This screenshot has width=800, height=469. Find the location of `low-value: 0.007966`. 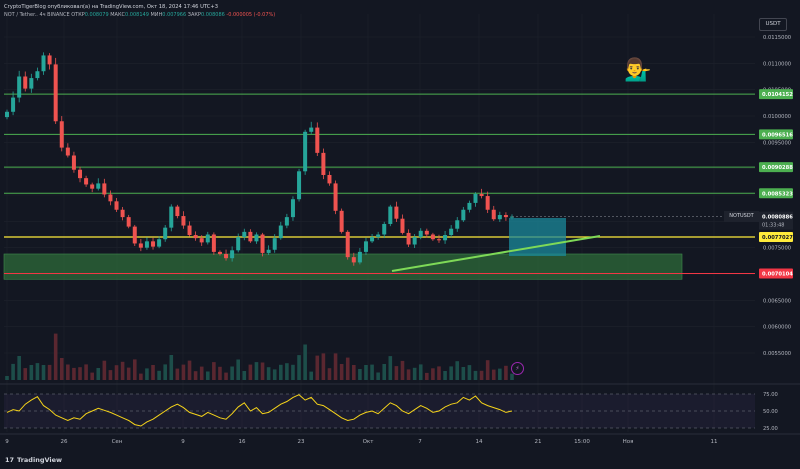

low-value: 0.007966 is located at coordinates (174, 15).